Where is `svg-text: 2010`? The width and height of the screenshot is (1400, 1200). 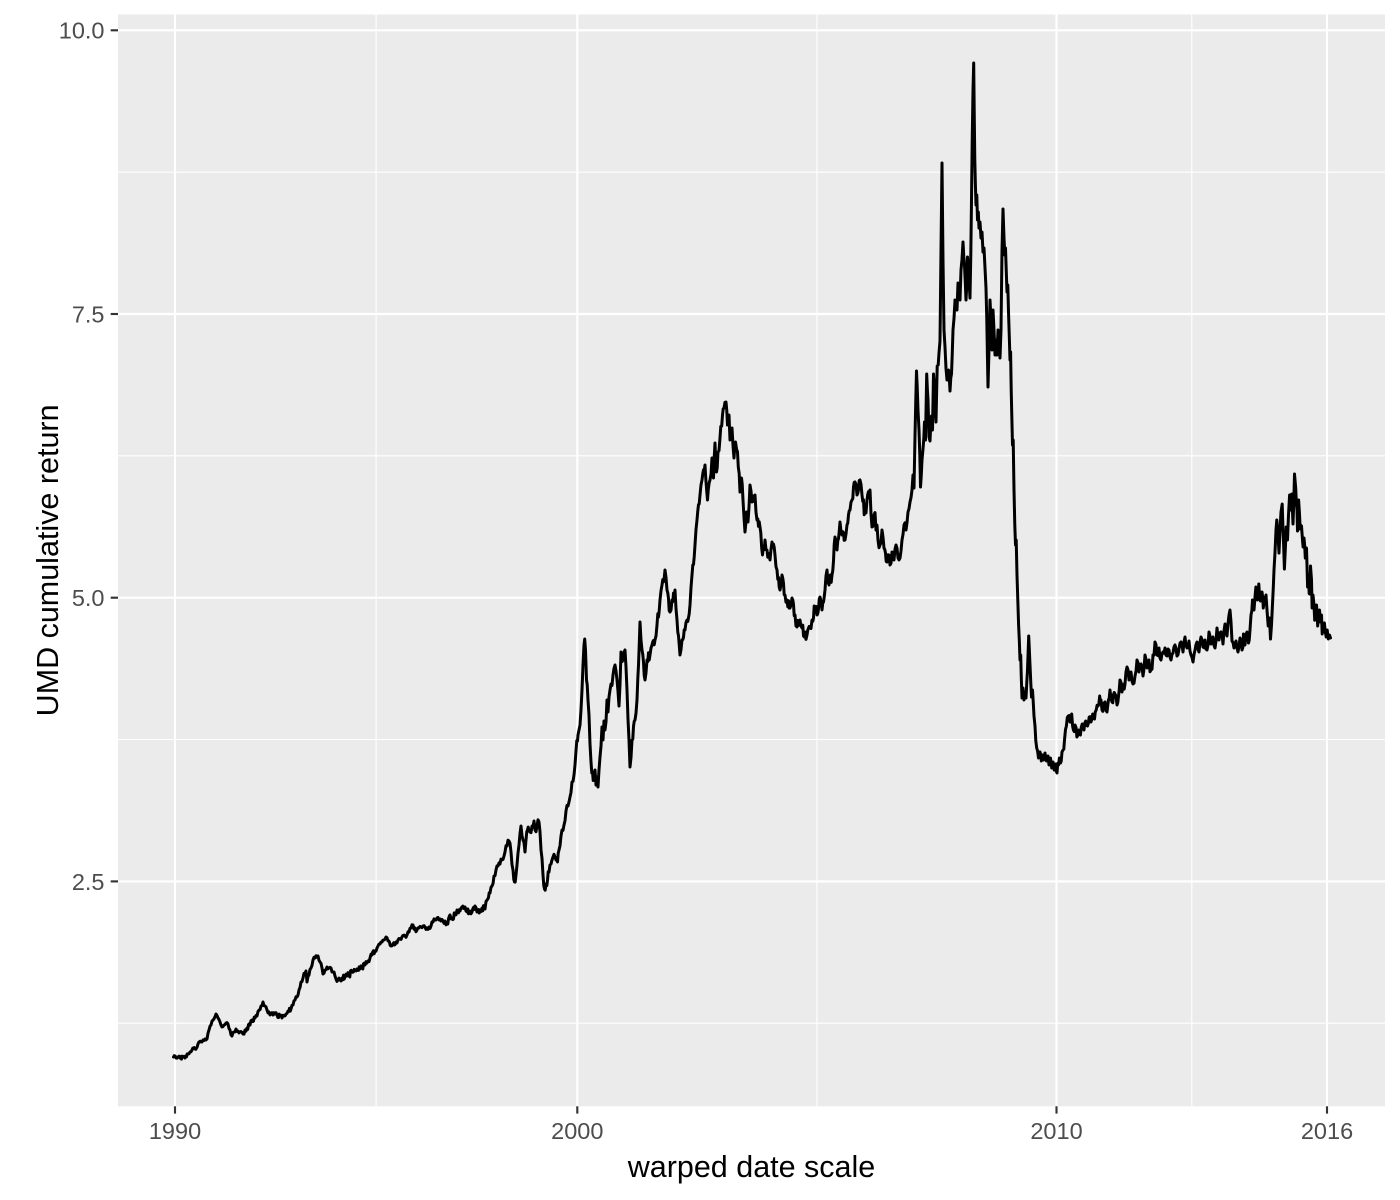
svg-text: 2010 is located at coordinates (1056, 1131).